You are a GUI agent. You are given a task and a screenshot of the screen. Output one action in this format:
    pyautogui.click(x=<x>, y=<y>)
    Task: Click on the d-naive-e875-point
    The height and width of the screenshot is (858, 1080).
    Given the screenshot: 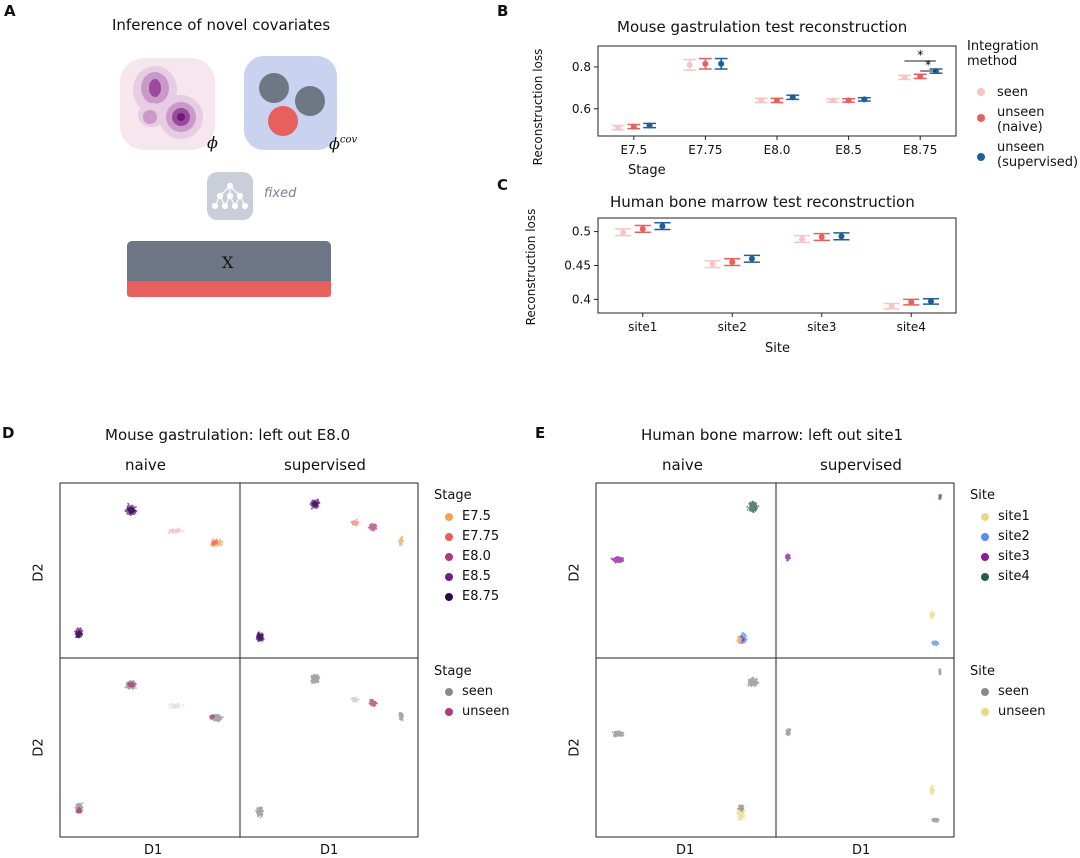 What is the action you would take?
    pyautogui.click(x=132, y=511)
    